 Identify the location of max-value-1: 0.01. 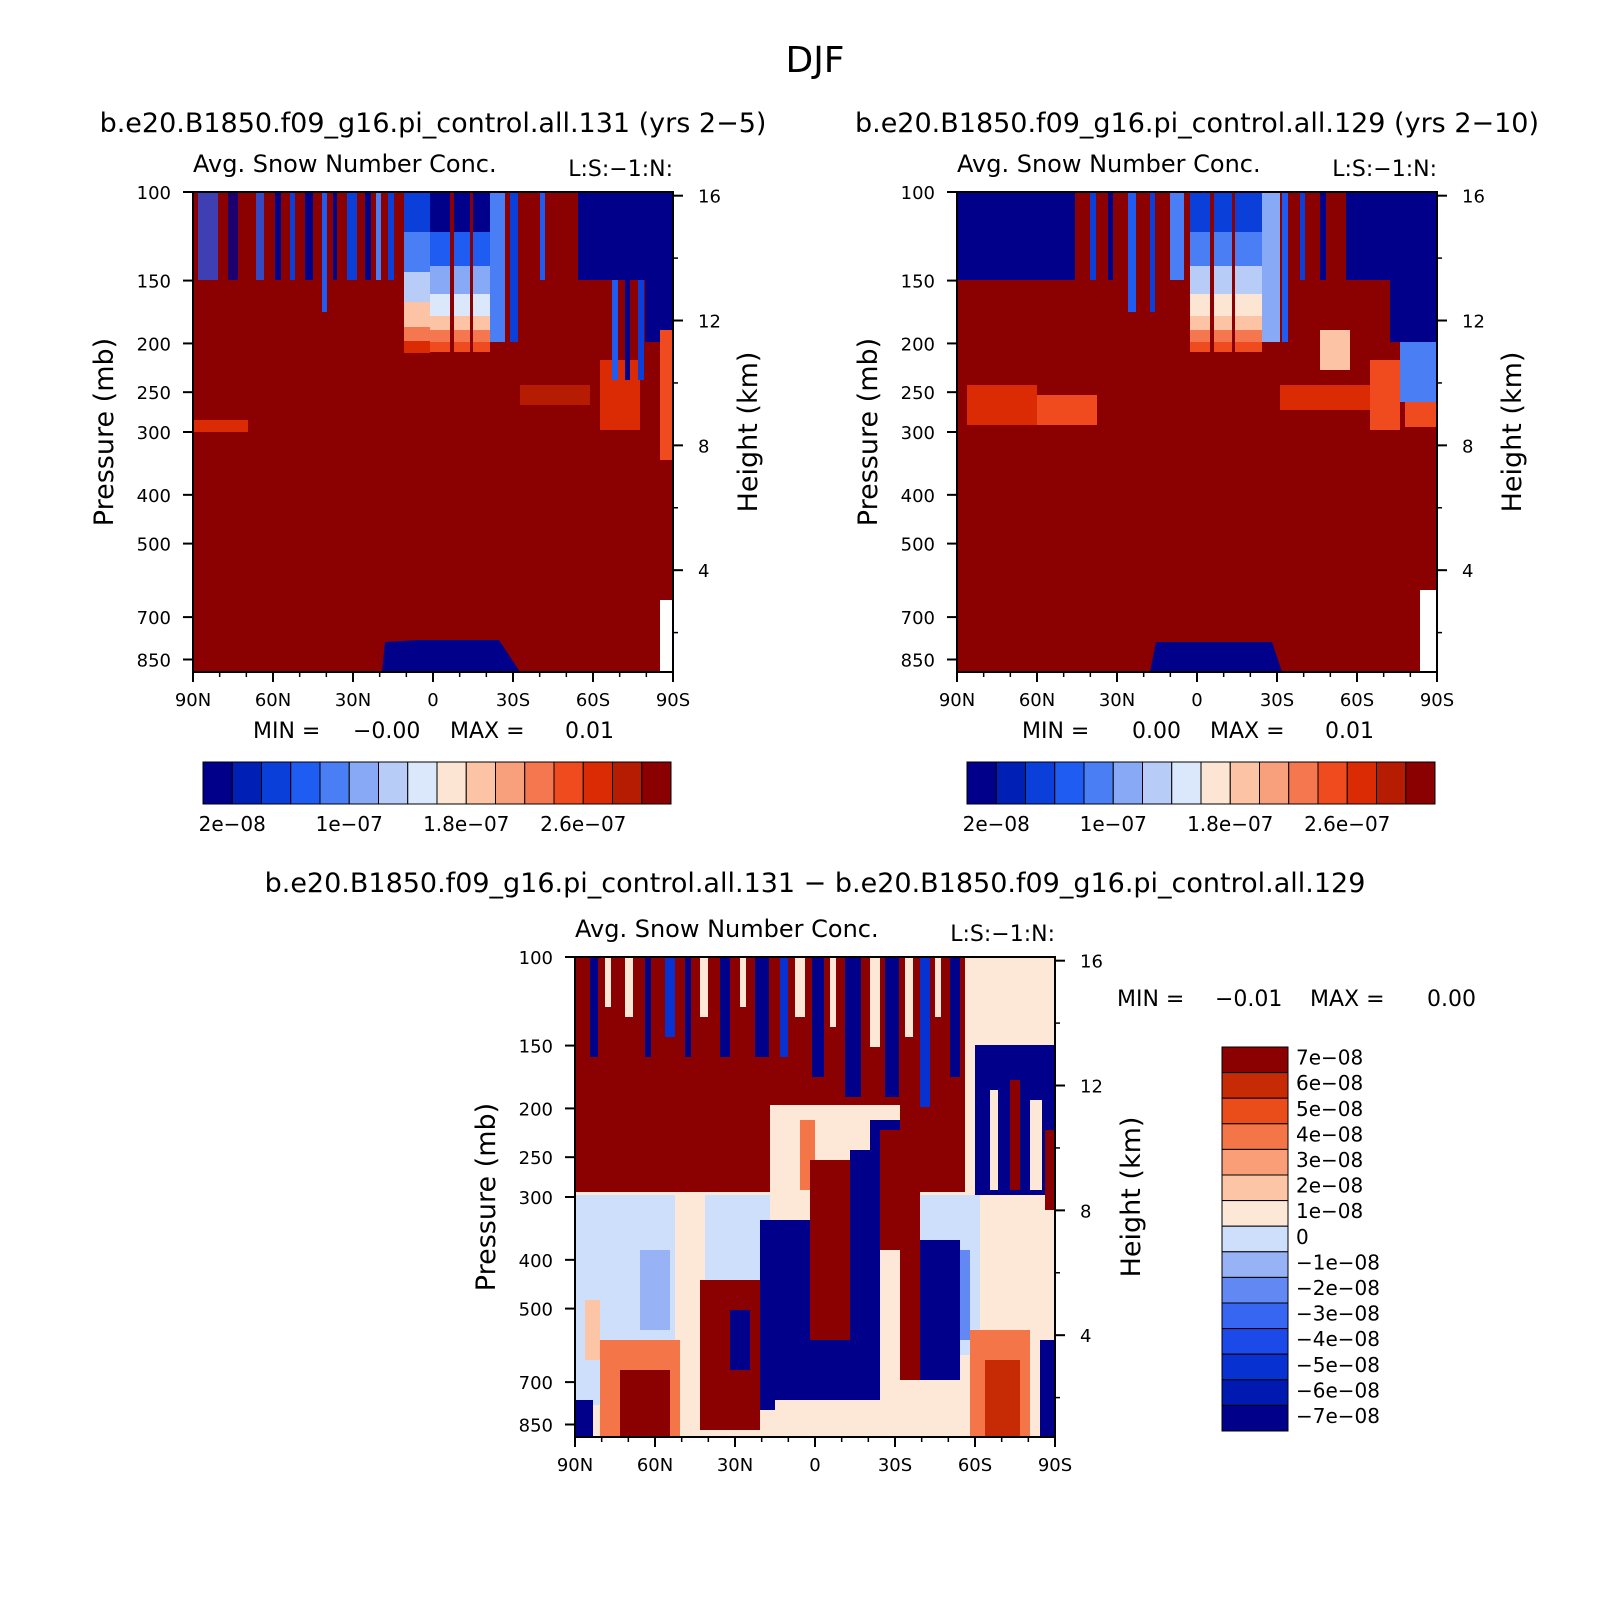
(589, 731).